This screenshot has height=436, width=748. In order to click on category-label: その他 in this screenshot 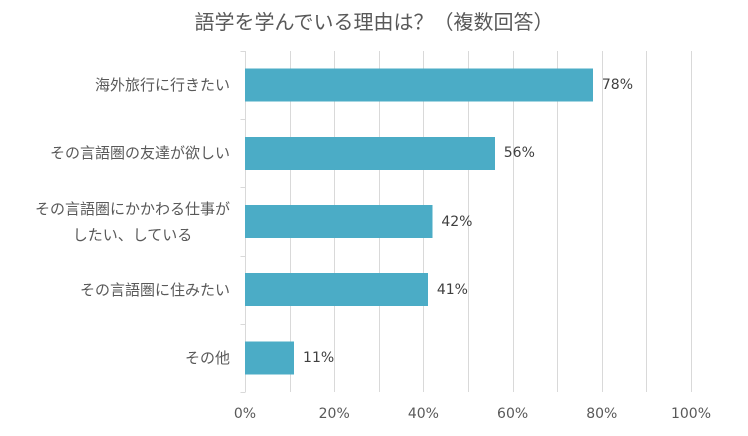, I will do `click(207, 357)`.